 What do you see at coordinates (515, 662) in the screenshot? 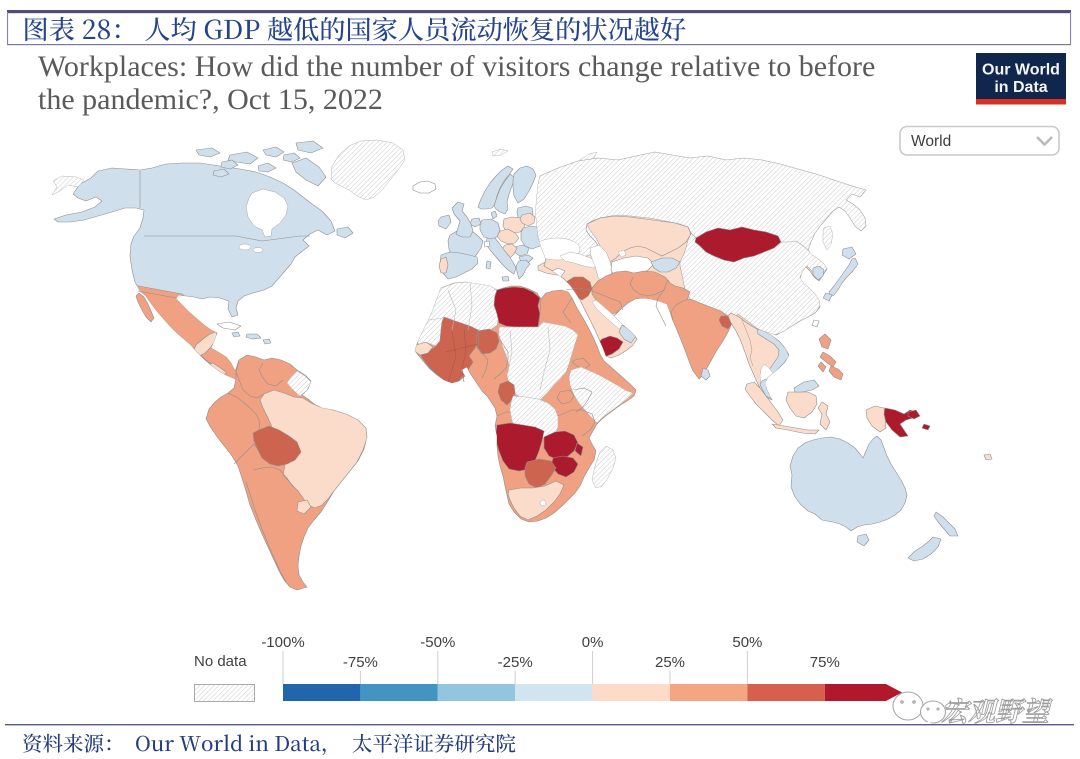
I see `svg-text: -25%` at bounding box center [515, 662].